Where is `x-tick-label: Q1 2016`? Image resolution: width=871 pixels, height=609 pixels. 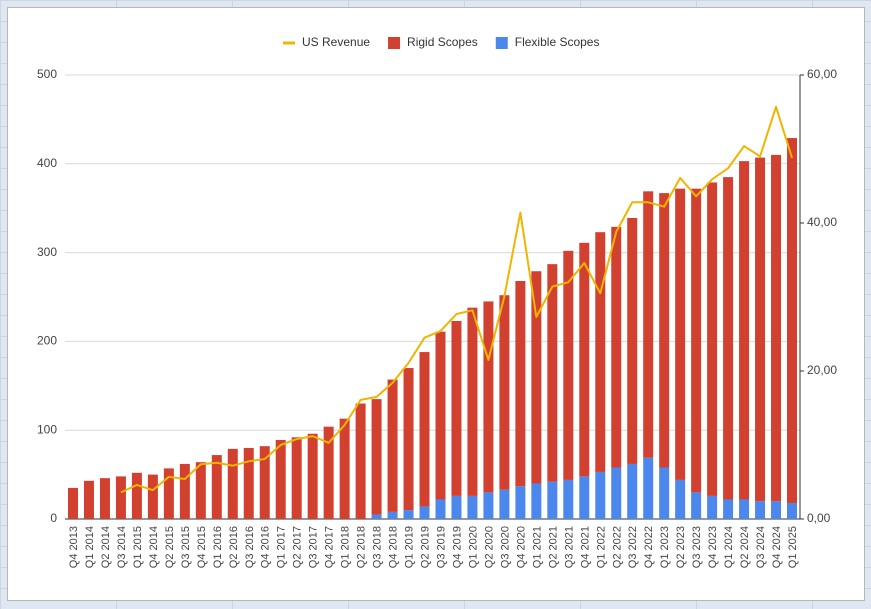
x-tick-label: Q1 2016 is located at coordinates (218, 547).